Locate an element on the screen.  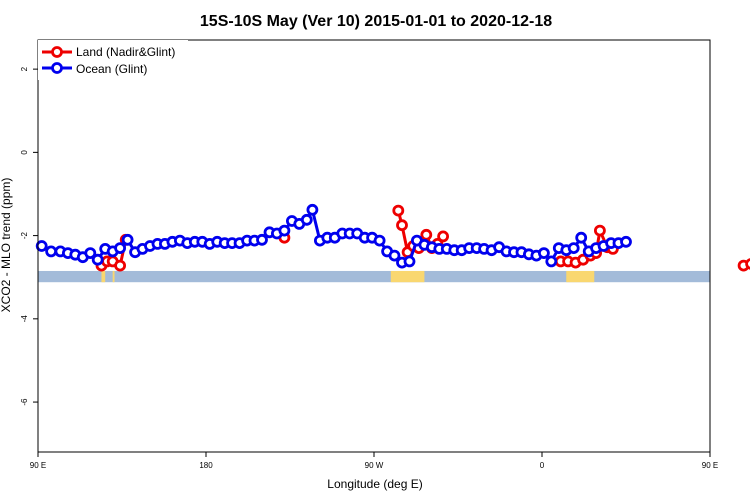
ocean-band is located at coordinates (374, 276).